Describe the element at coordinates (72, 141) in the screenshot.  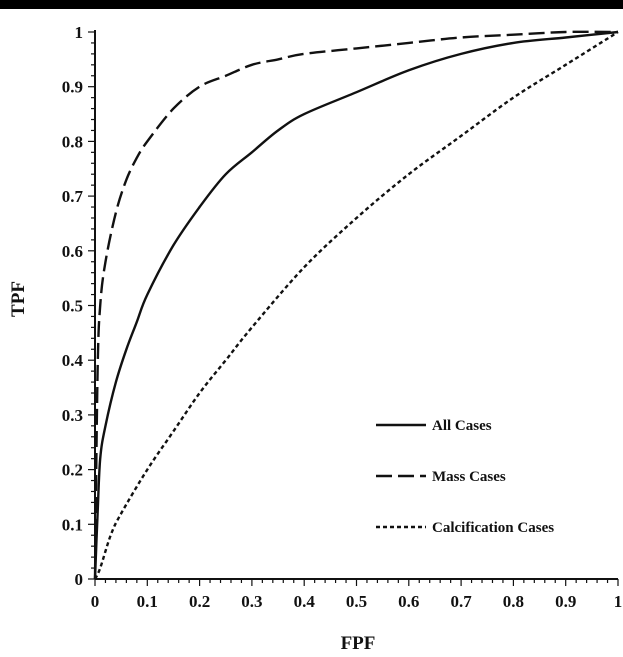
I see `y-tick-label: 0.8` at that location.